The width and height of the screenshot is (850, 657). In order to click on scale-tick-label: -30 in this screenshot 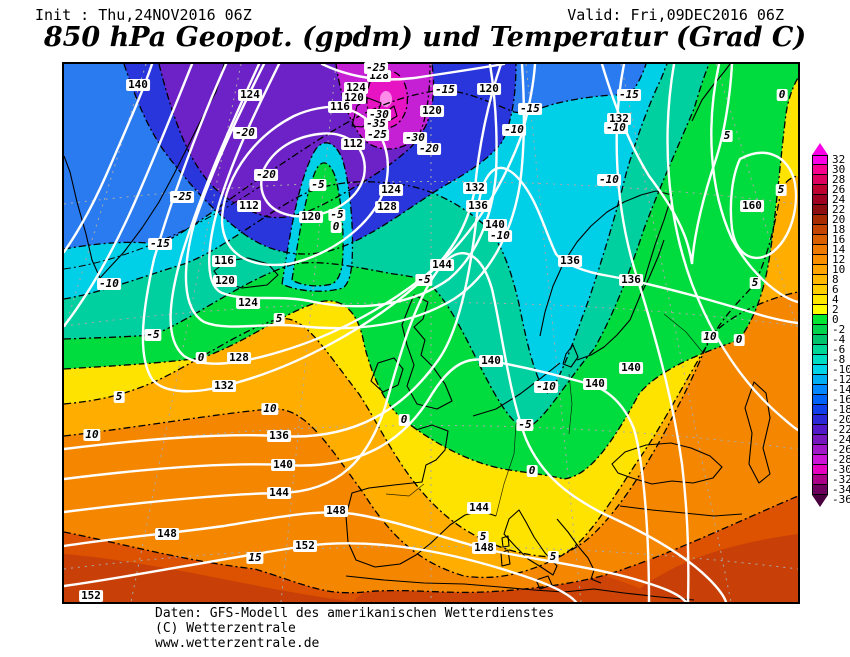, I will do `click(841, 469)`.